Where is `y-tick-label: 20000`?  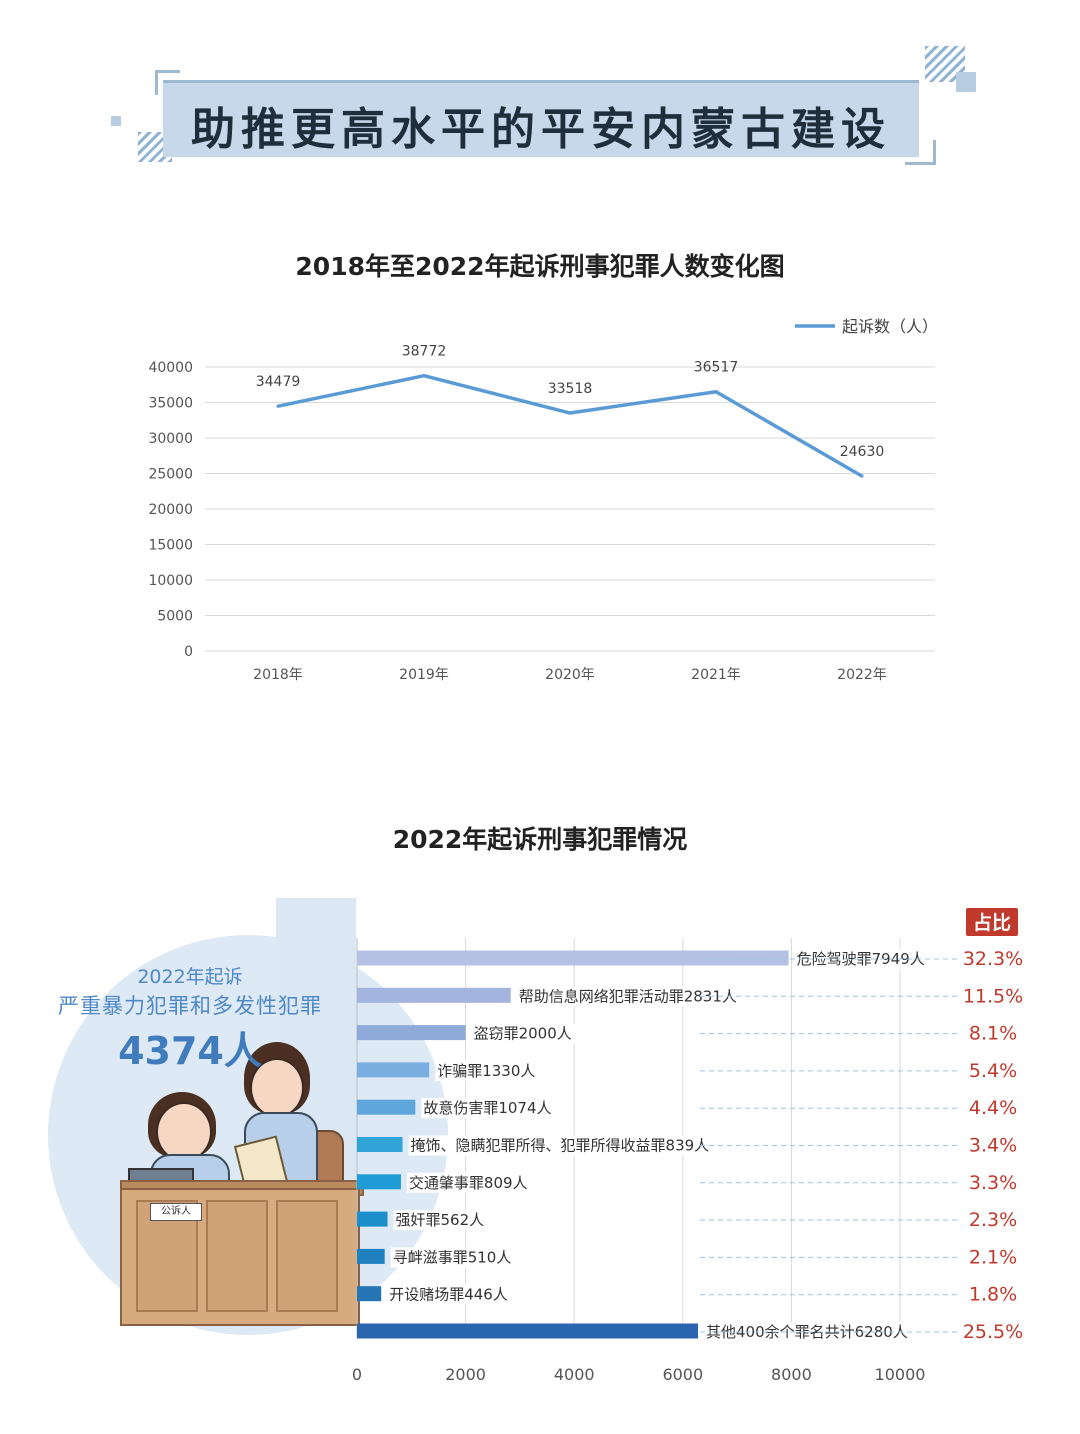
y-tick-label: 20000 is located at coordinates (170, 510).